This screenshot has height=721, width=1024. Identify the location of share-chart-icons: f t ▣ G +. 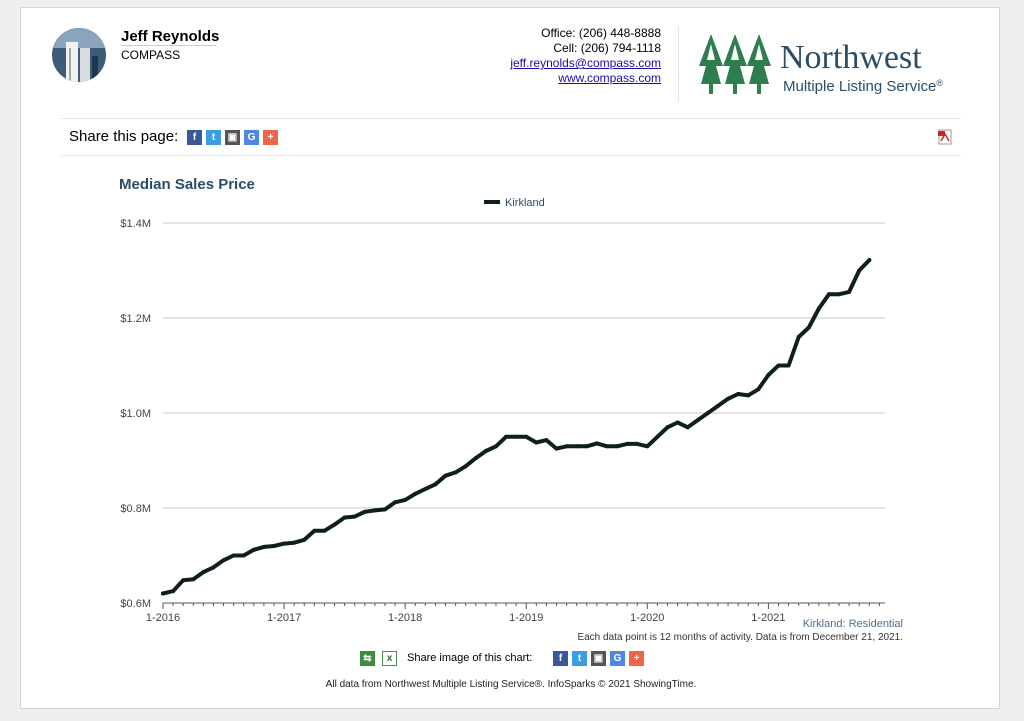
(598, 658).